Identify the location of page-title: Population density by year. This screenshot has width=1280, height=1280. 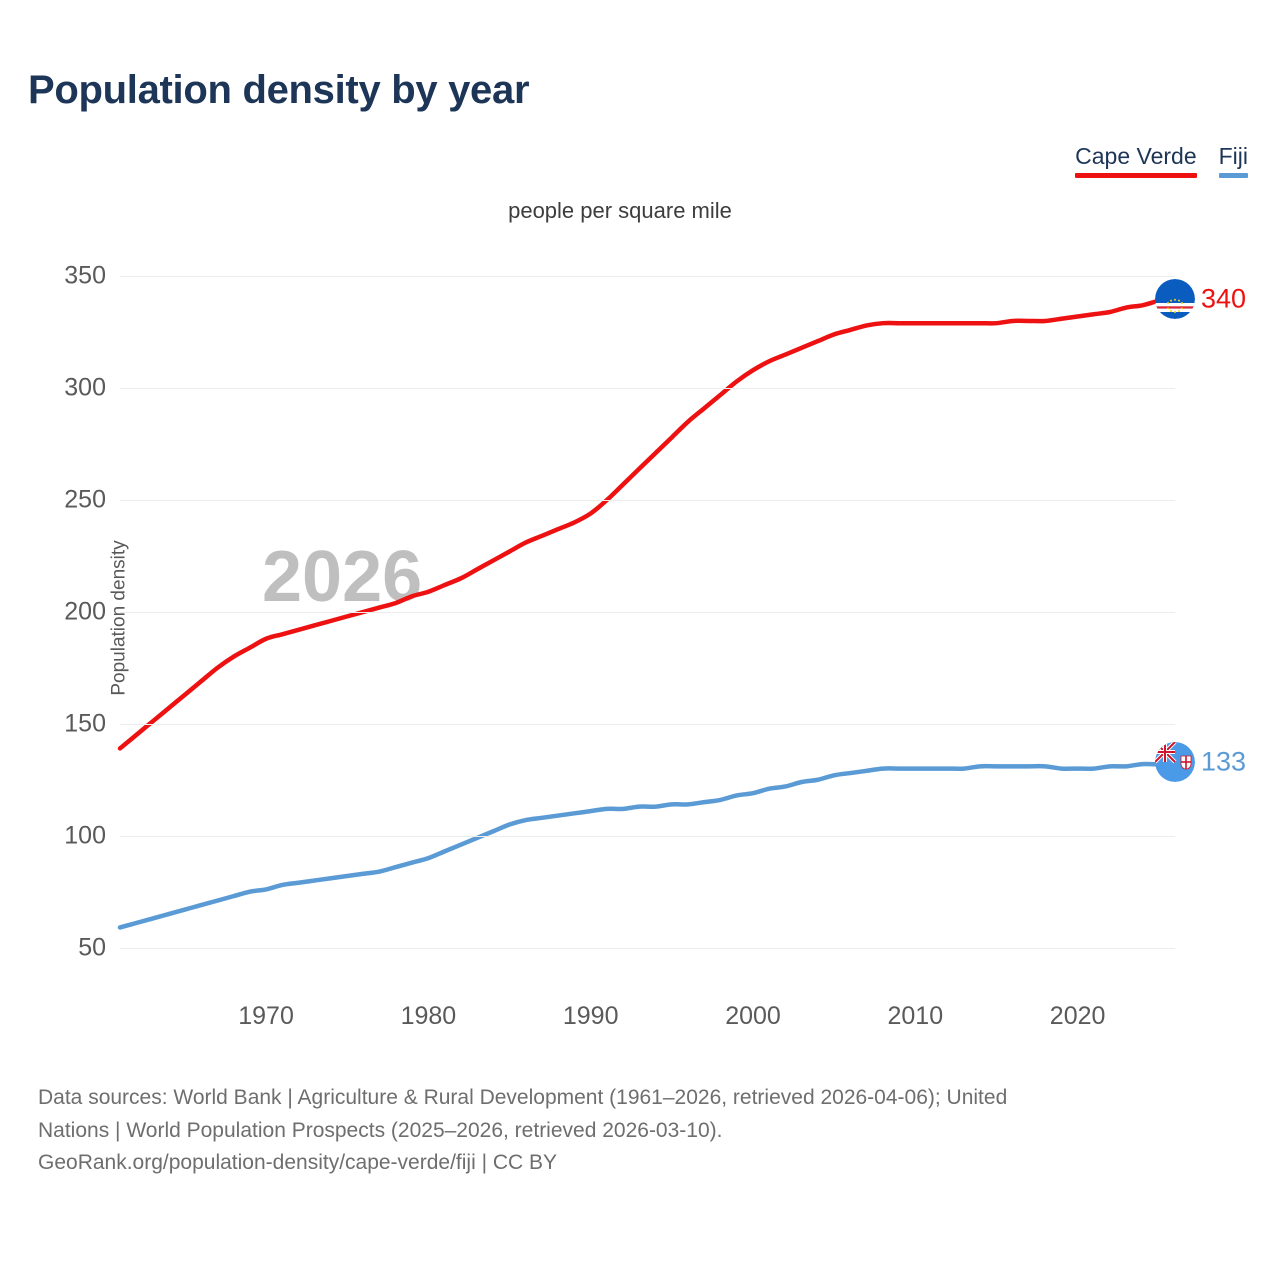
(279, 90).